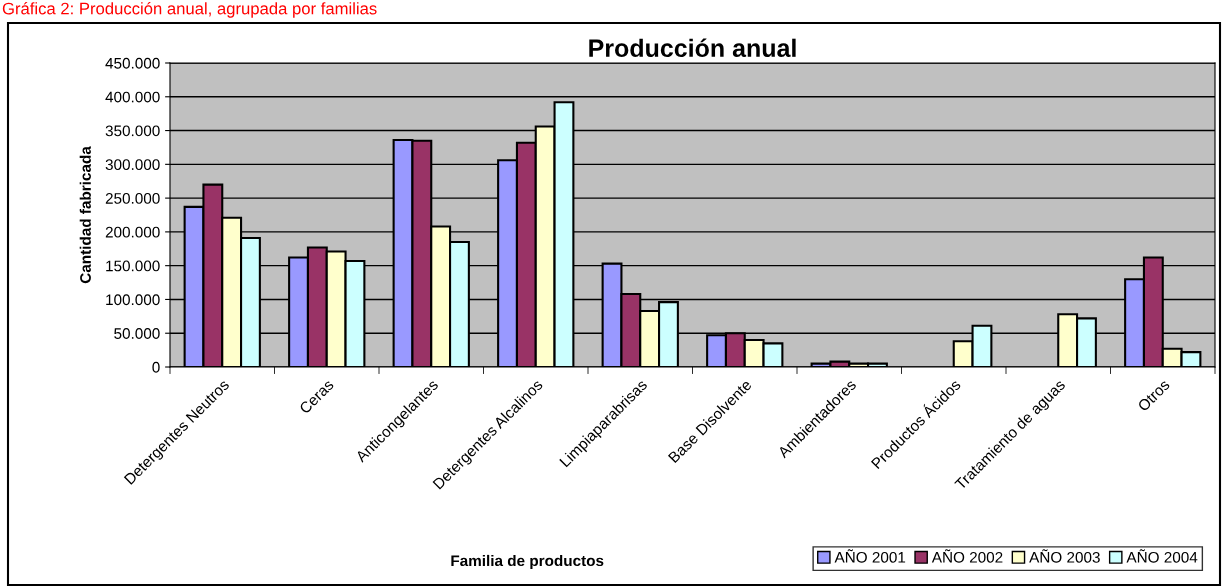 The image size is (1226, 588). Describe the element at coordinates (133, 266) in the screenshot. I see `y-tick-label: 150.000` at that location.